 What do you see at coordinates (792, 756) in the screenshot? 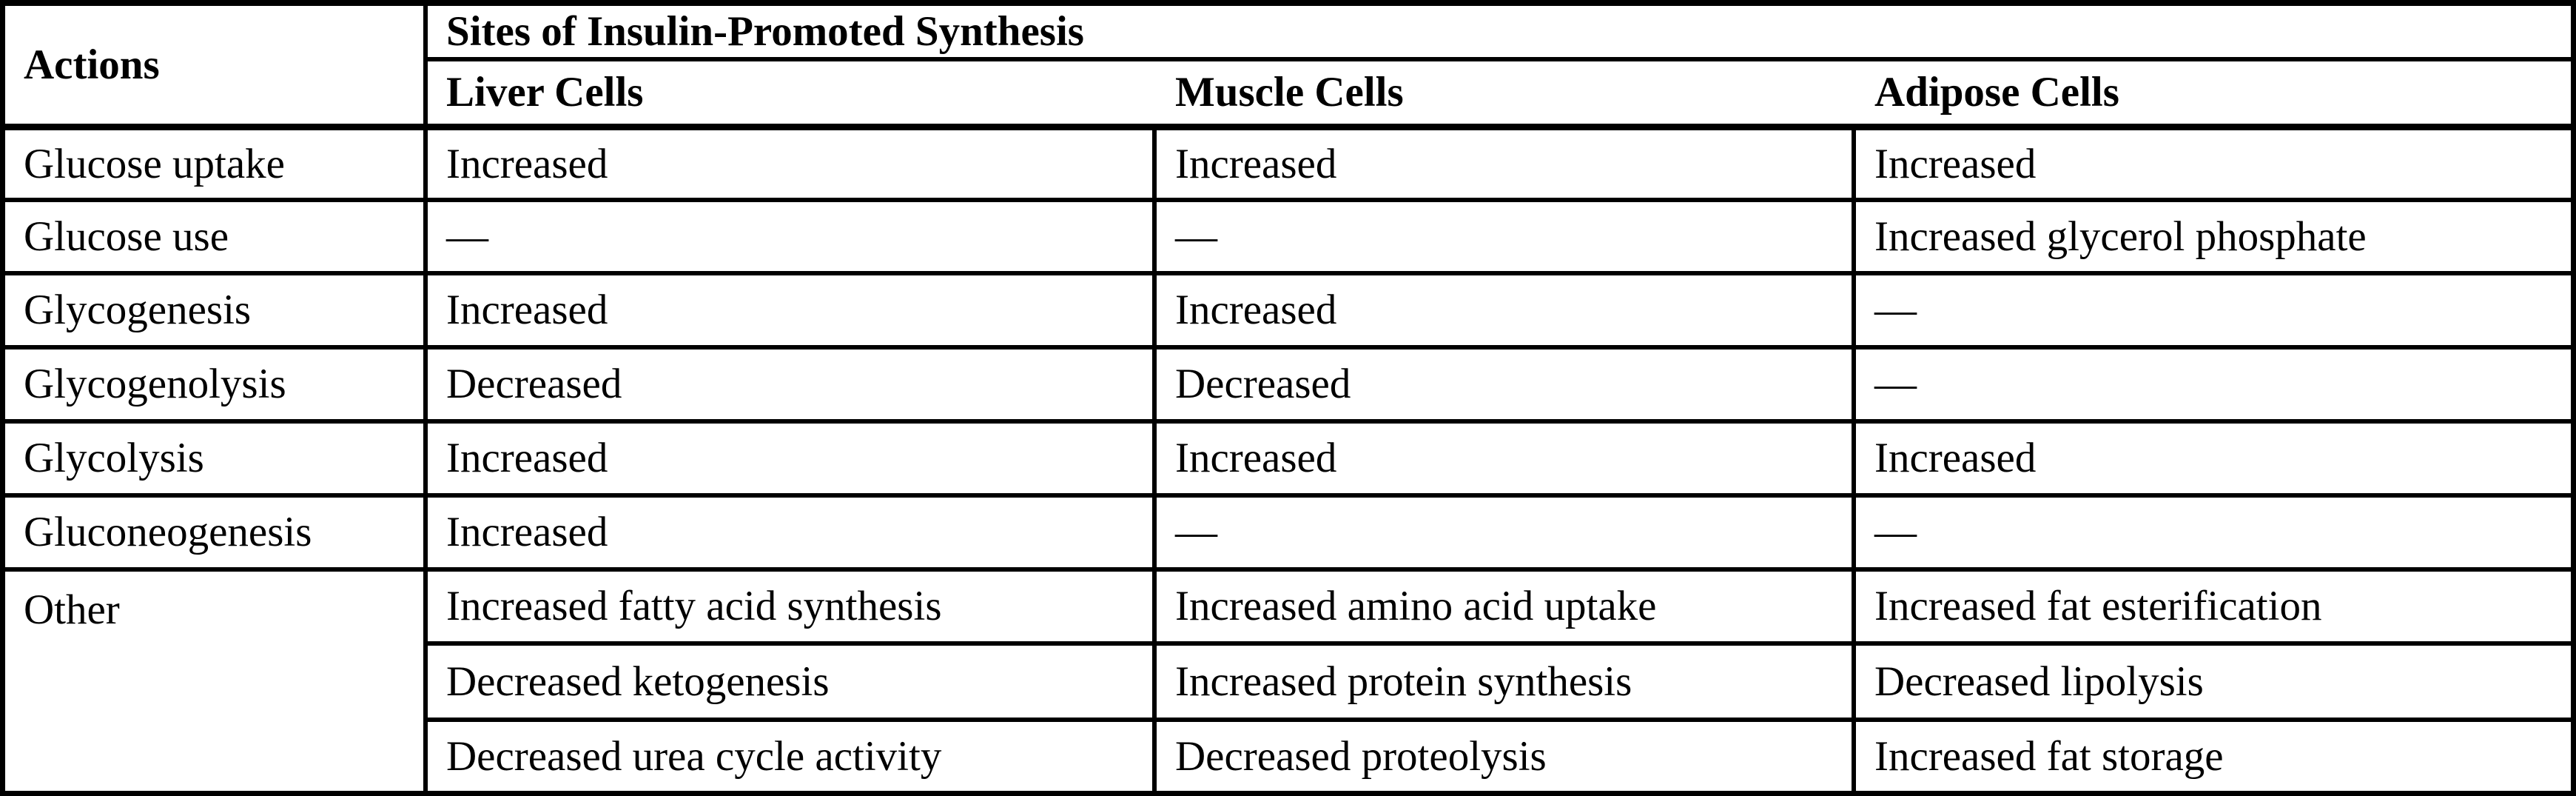
I see `cell-liver-other: Decreased urea cycle activity` at bounding box center [792, 756].